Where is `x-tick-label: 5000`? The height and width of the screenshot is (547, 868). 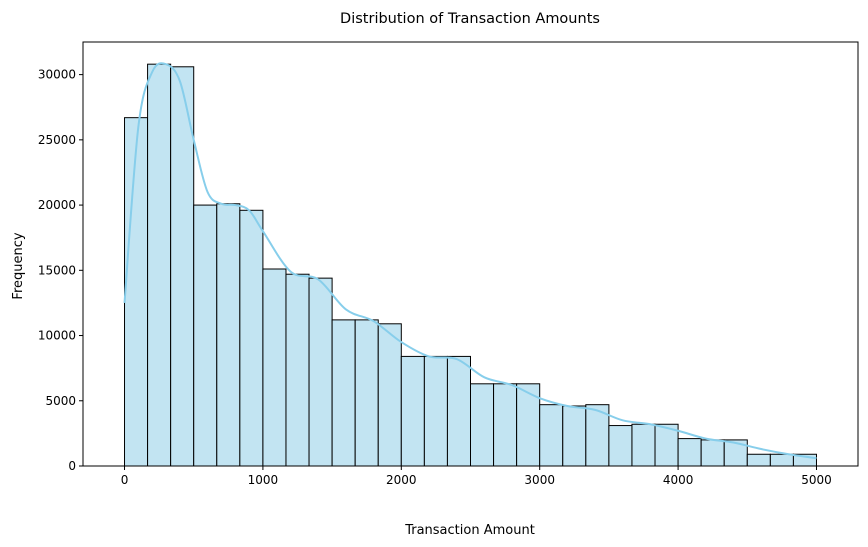 x-tick-label: 5000 is located at coordinates (816, 480).